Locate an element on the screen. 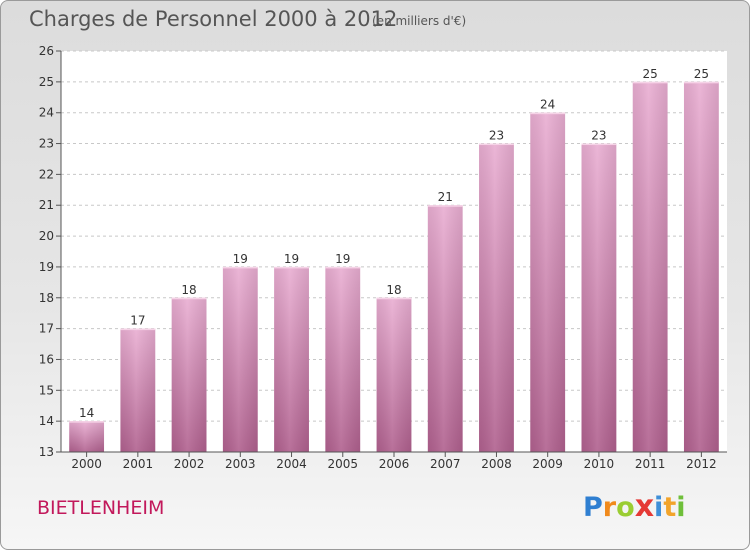 Image resolution: width=750 pixels, height=550 pixels. y-tick-label: 20 is located at coordinates (46, 236).